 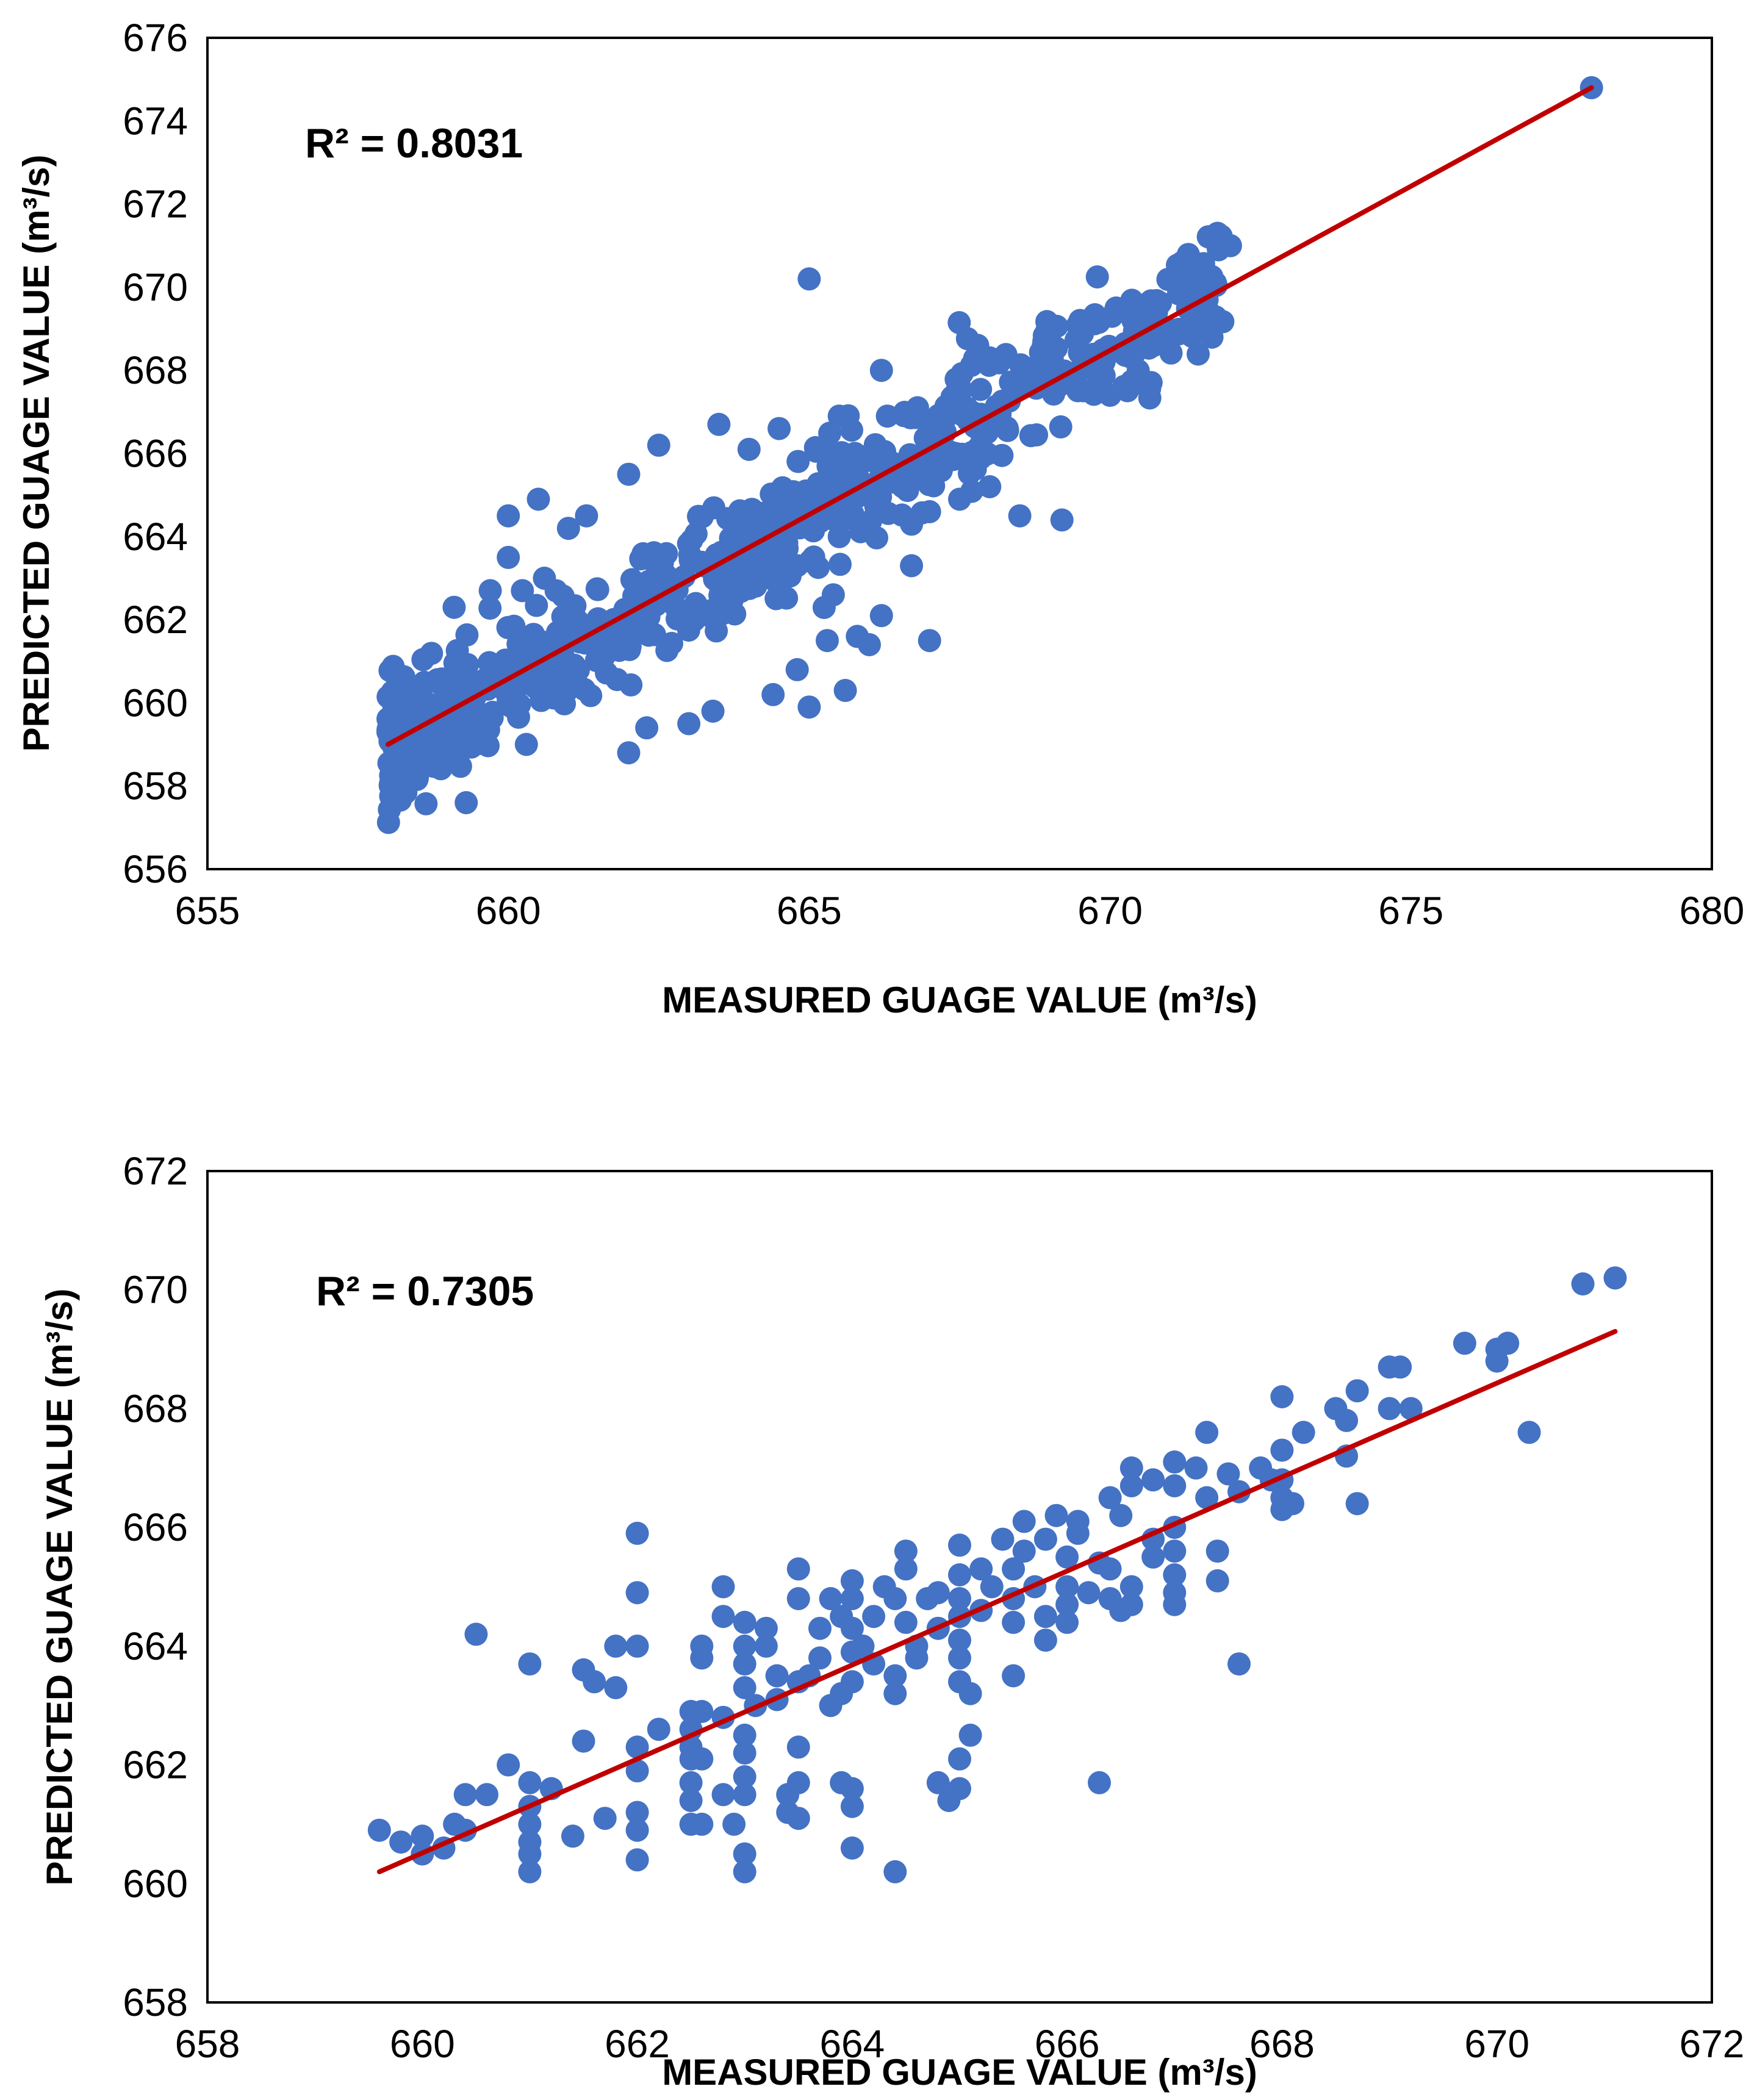 What do you see at coordinates (960, 911) in the screenshot?
I see `chart-1-x-tick-labels: 655 660 665 670 675 680` at bounding box center [960, 911].